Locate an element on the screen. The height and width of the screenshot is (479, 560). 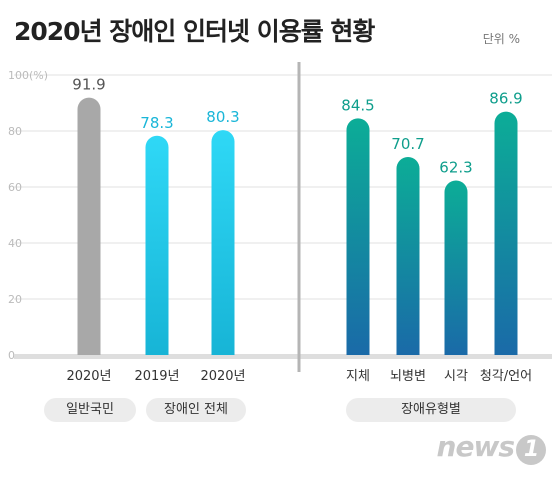
value-label-4: 84.5 is located at coordinates (357, 105).